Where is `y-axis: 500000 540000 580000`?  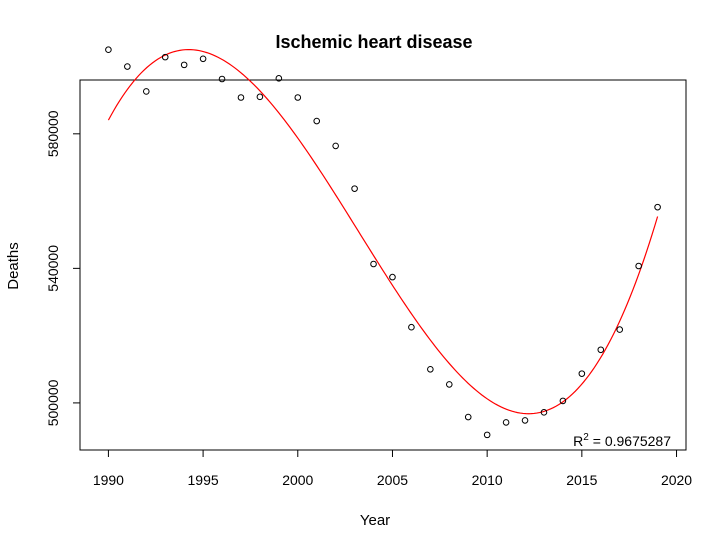
y-axis: 500000 540000 580000 is located at coordinates (63, 268).